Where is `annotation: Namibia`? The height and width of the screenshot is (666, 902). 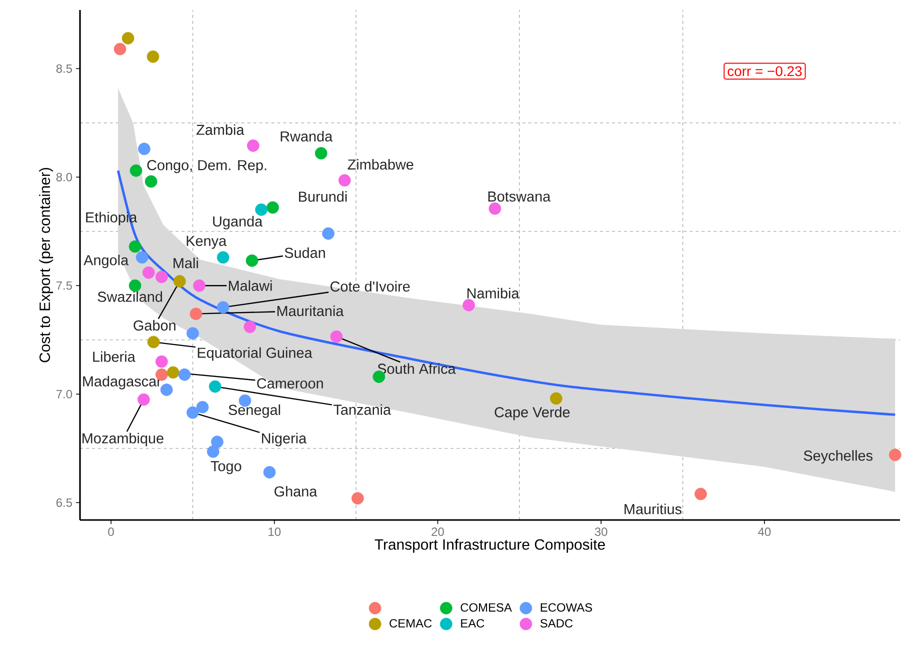 annotation: Namibia is located at coordinates (493, 293).